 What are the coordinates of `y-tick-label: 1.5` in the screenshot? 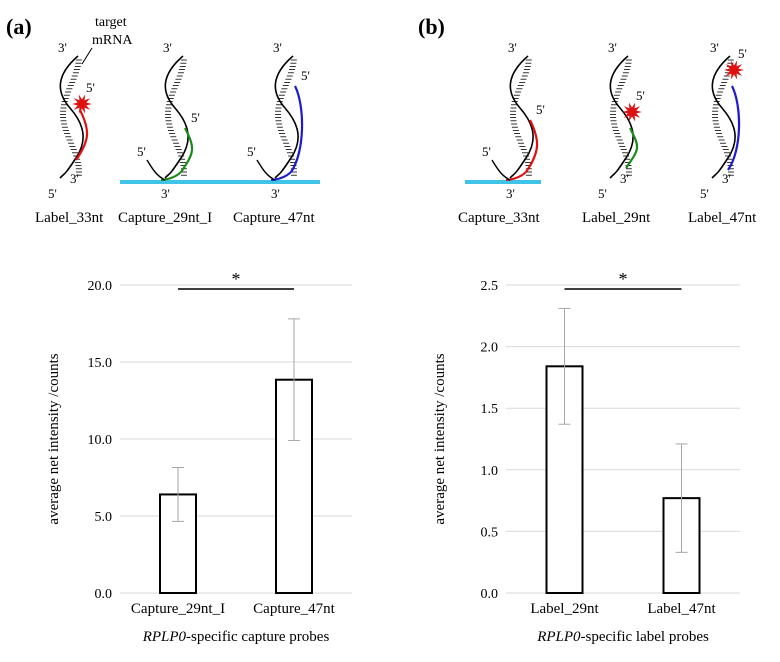 It's located at (490, 409).